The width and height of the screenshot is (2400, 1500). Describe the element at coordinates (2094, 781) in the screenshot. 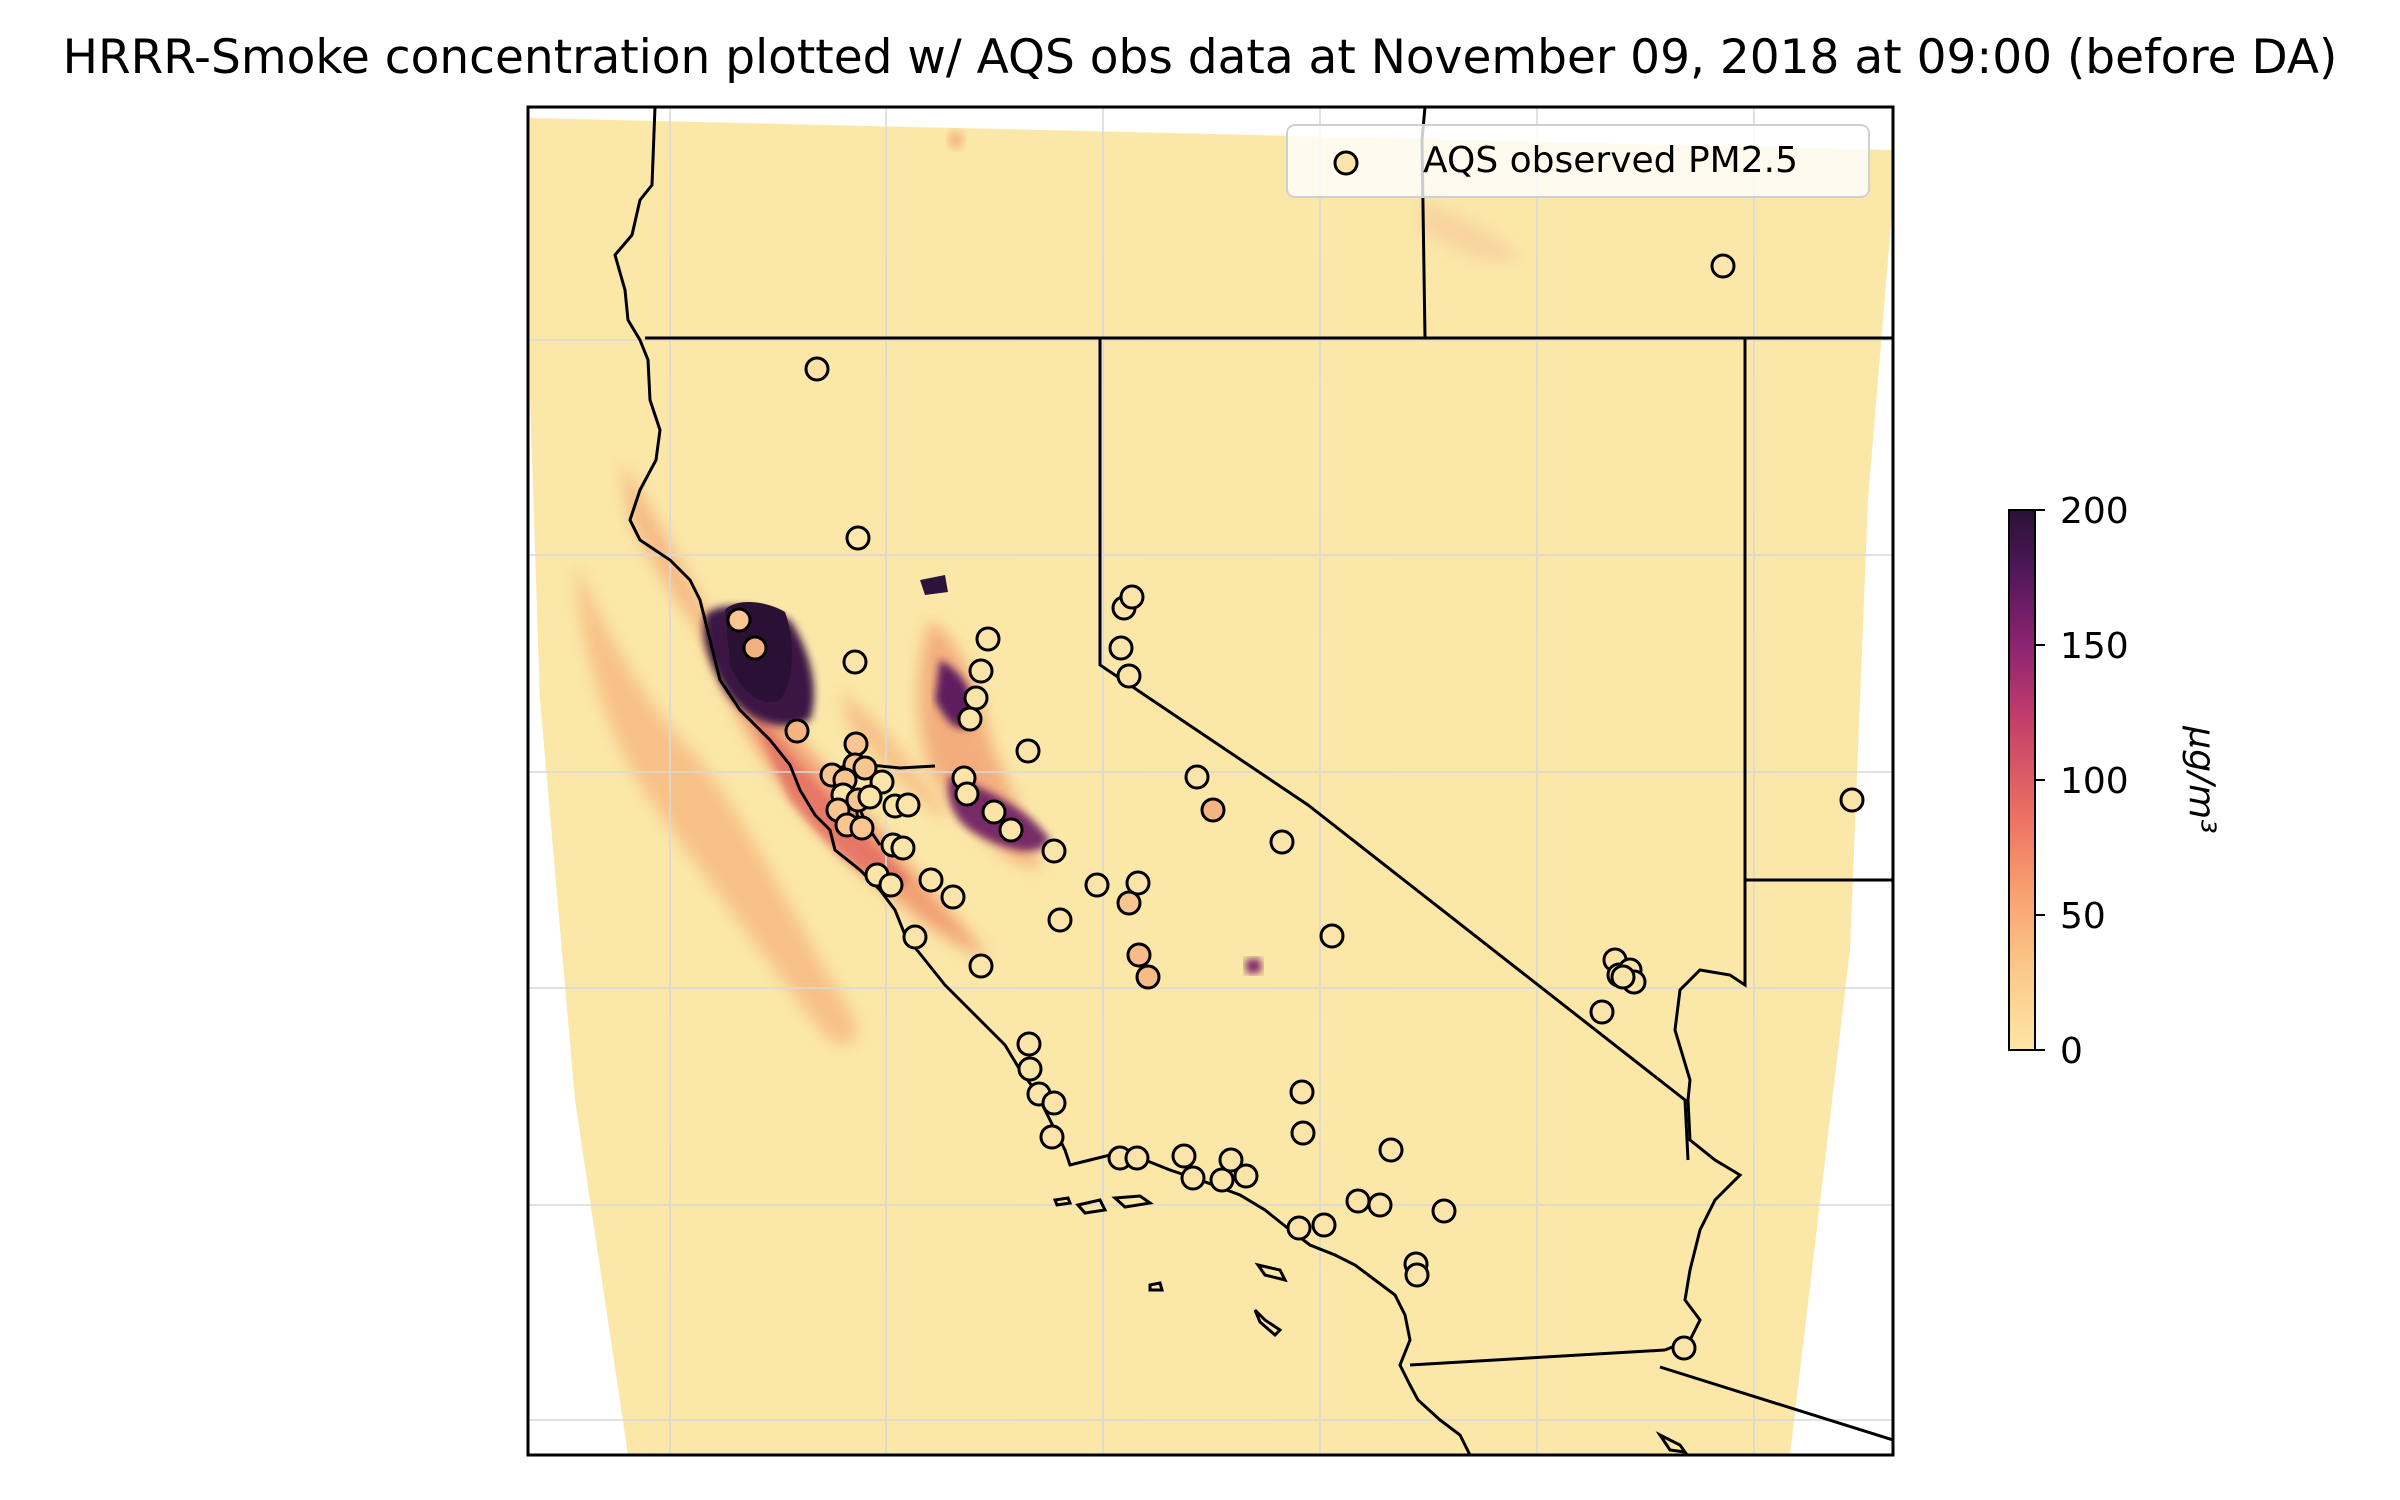

I see `colorbar-tick-label: 100` at that location.